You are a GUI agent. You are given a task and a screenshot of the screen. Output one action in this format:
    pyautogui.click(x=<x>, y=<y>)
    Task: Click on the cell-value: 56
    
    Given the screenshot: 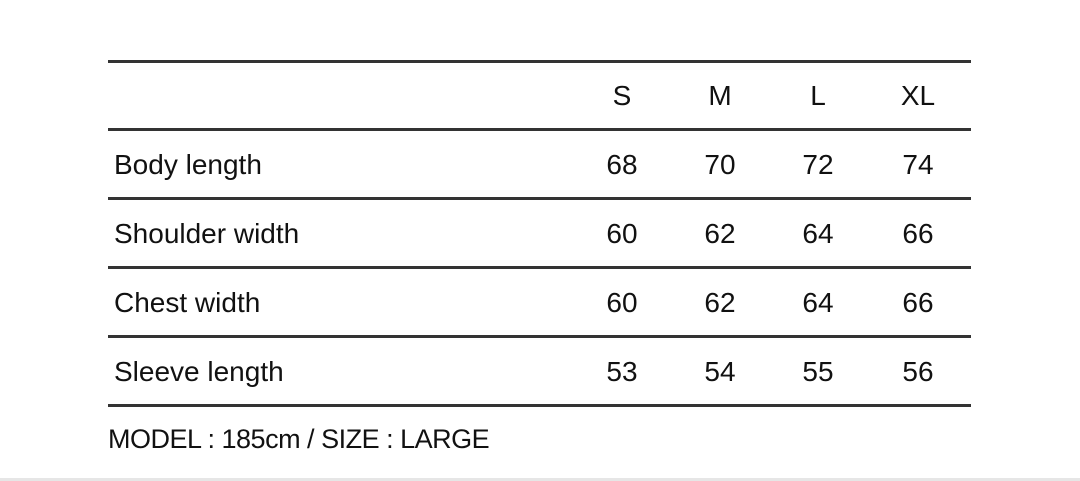 What is the action you would take?
    pyautogui.click(x=918, y=371)
    